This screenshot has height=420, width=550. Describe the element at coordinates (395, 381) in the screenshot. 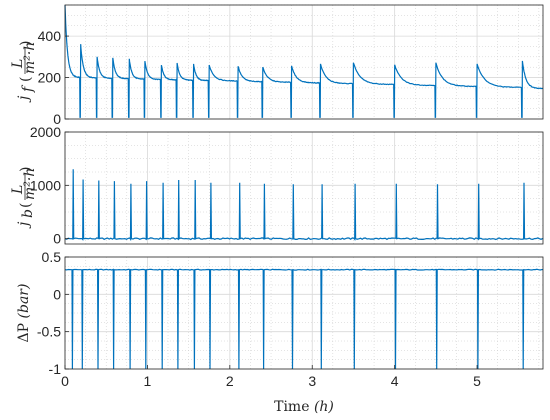

I see `xtick-label: 4` at that location.